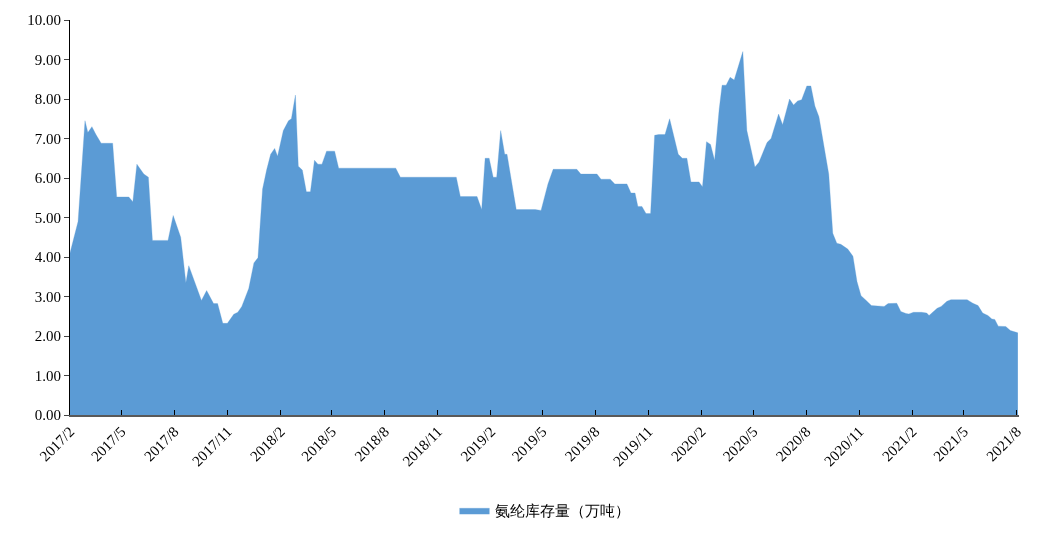 Image resolution: width=1049 pixels, height=539 pixels. Describe the element at coordinates (47, 178) in the screenshot. I see `y-tick-label: 6.00` at that location.